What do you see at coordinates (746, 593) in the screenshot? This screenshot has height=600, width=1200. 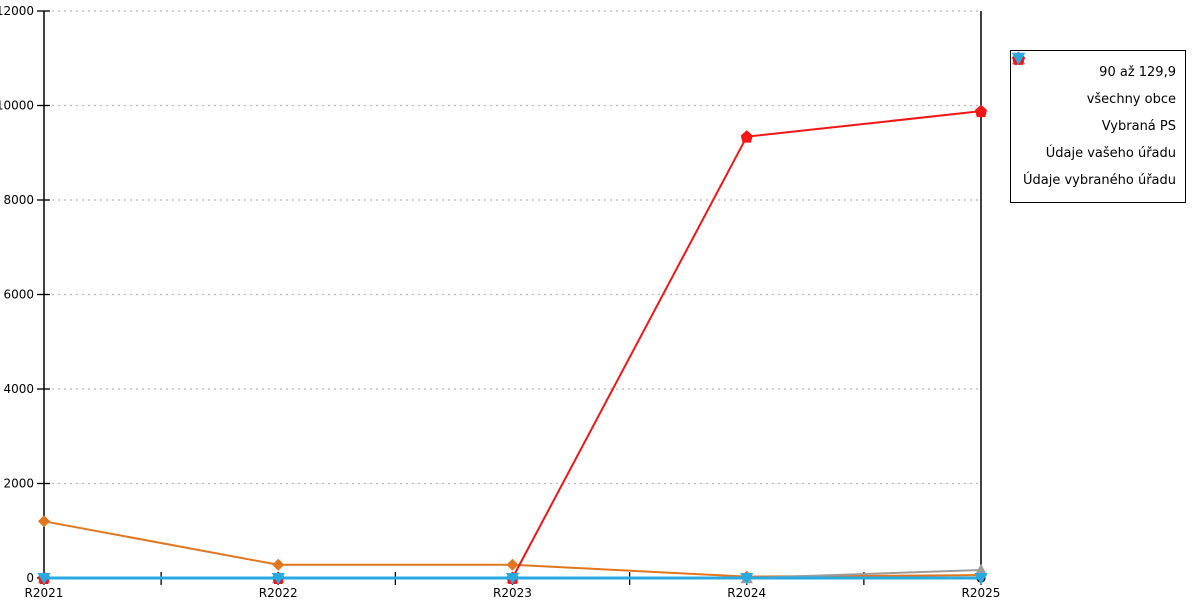 I see `x-tick-label: R2024` at bounding box center [746, 593].